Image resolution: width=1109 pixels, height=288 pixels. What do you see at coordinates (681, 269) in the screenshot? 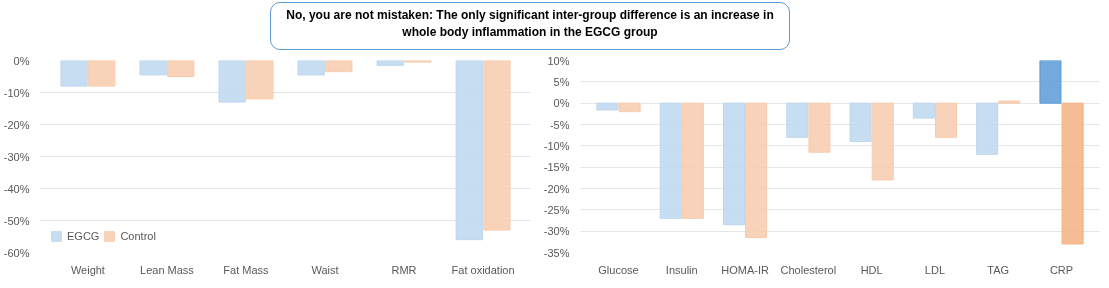
I see `x-tick-label: Insulin` at bounding box center [681, 269].